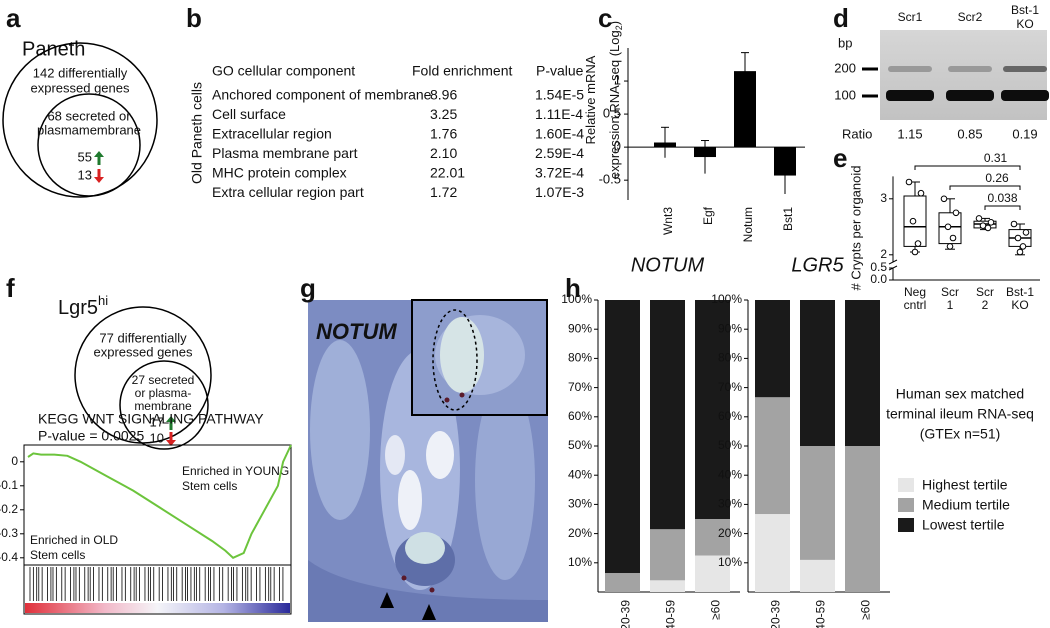  I want to click on y-tick-label: 60%, so click(730, 416).